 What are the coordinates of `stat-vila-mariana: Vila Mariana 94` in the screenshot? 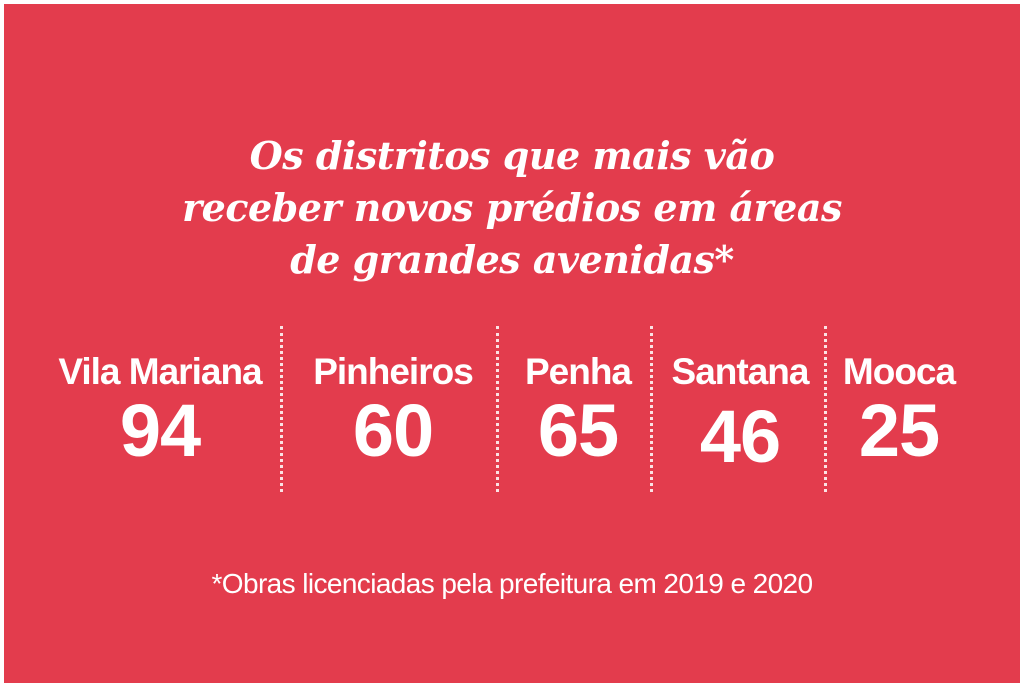 It's located at (160, 397).